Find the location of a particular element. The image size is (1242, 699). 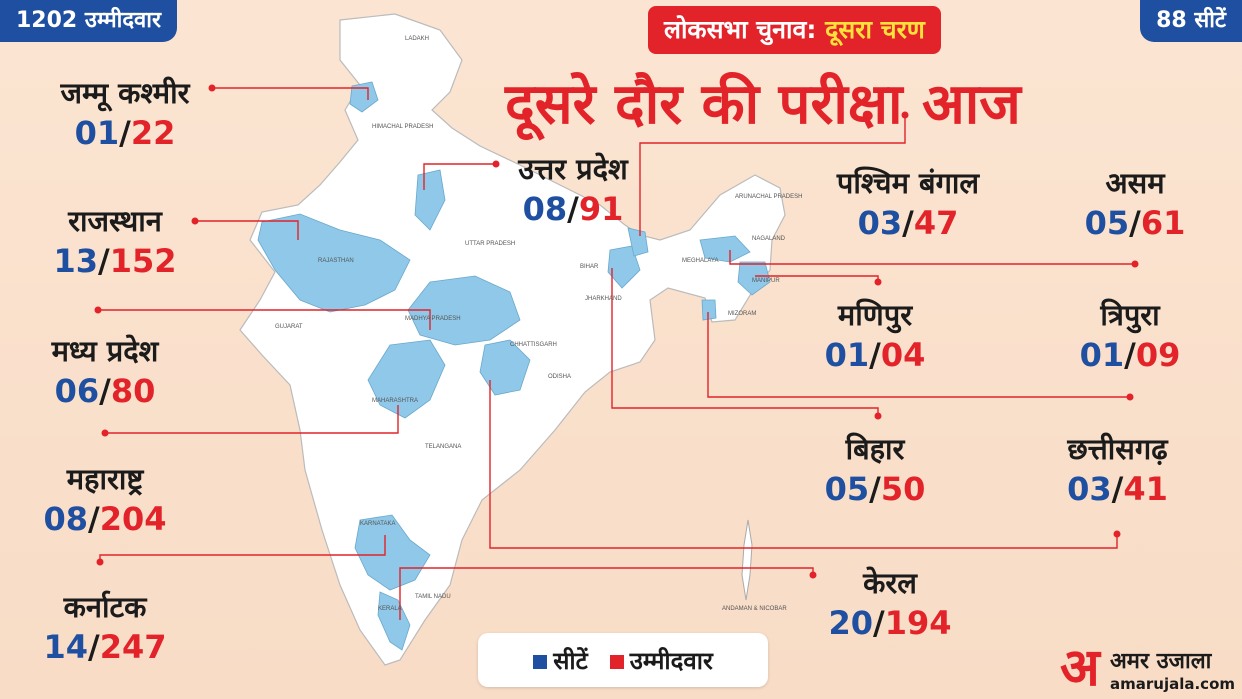

state-west-bengal: पश्चिम बंगाल 03/47 is located at coordinates (908, 204).